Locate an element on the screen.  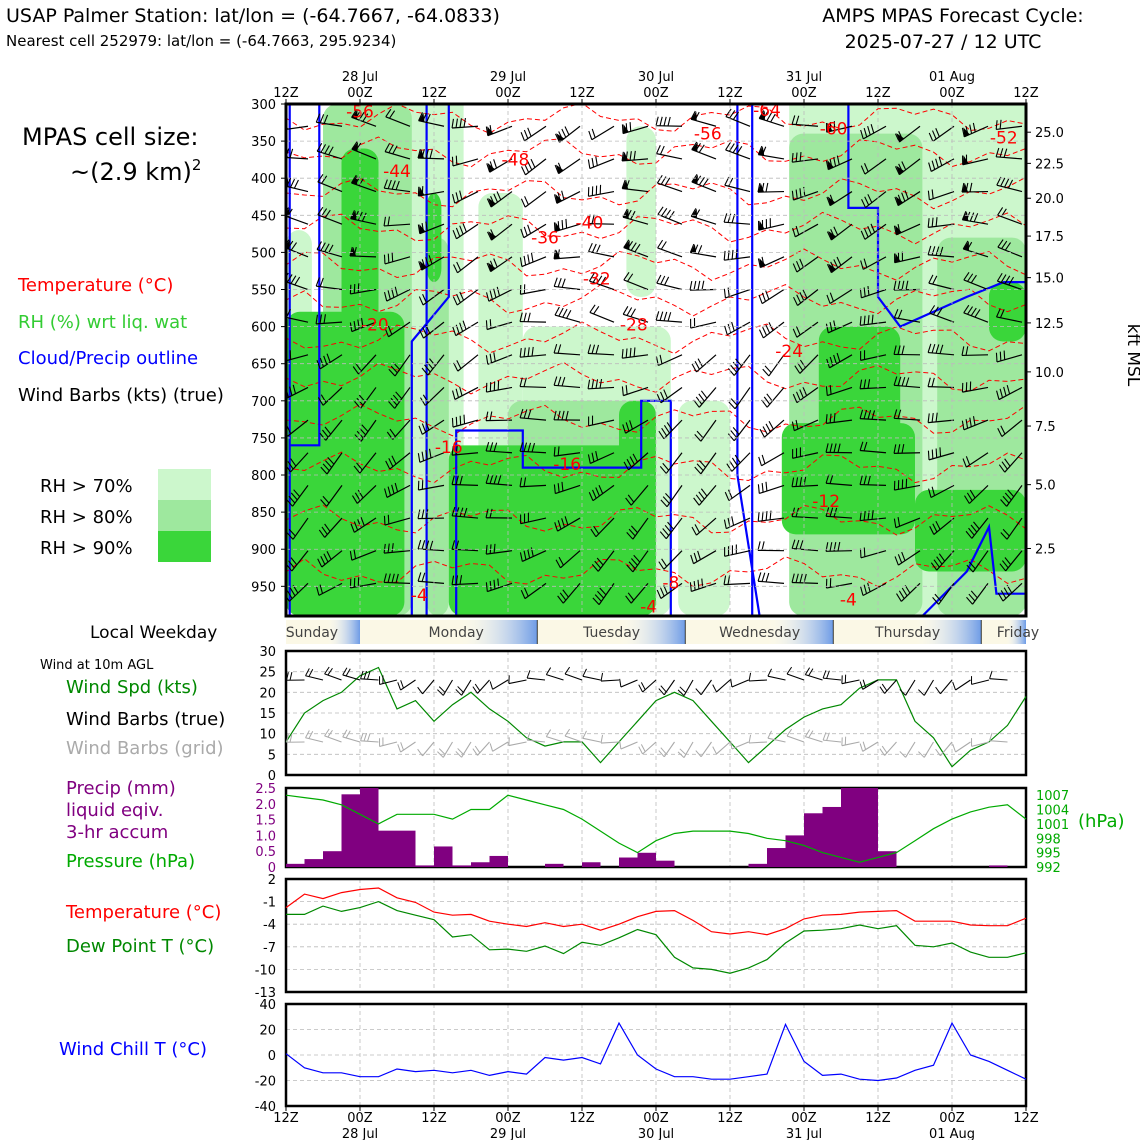
local-weekday-label: Local Weekday is located at coordinates (153, 633).